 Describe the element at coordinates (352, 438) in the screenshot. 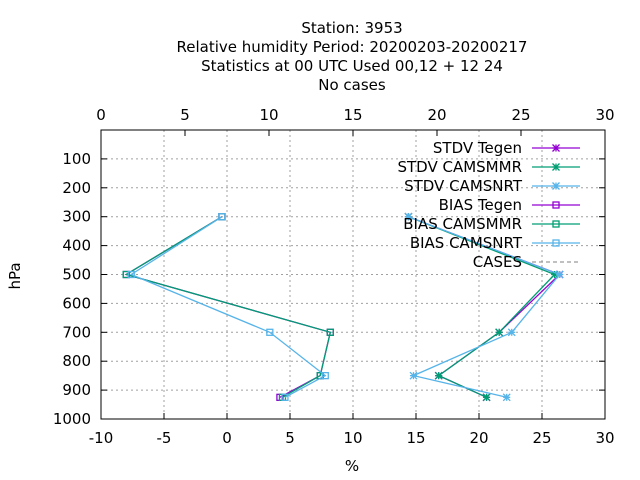

I see `x-tick-label: 10` at that location.